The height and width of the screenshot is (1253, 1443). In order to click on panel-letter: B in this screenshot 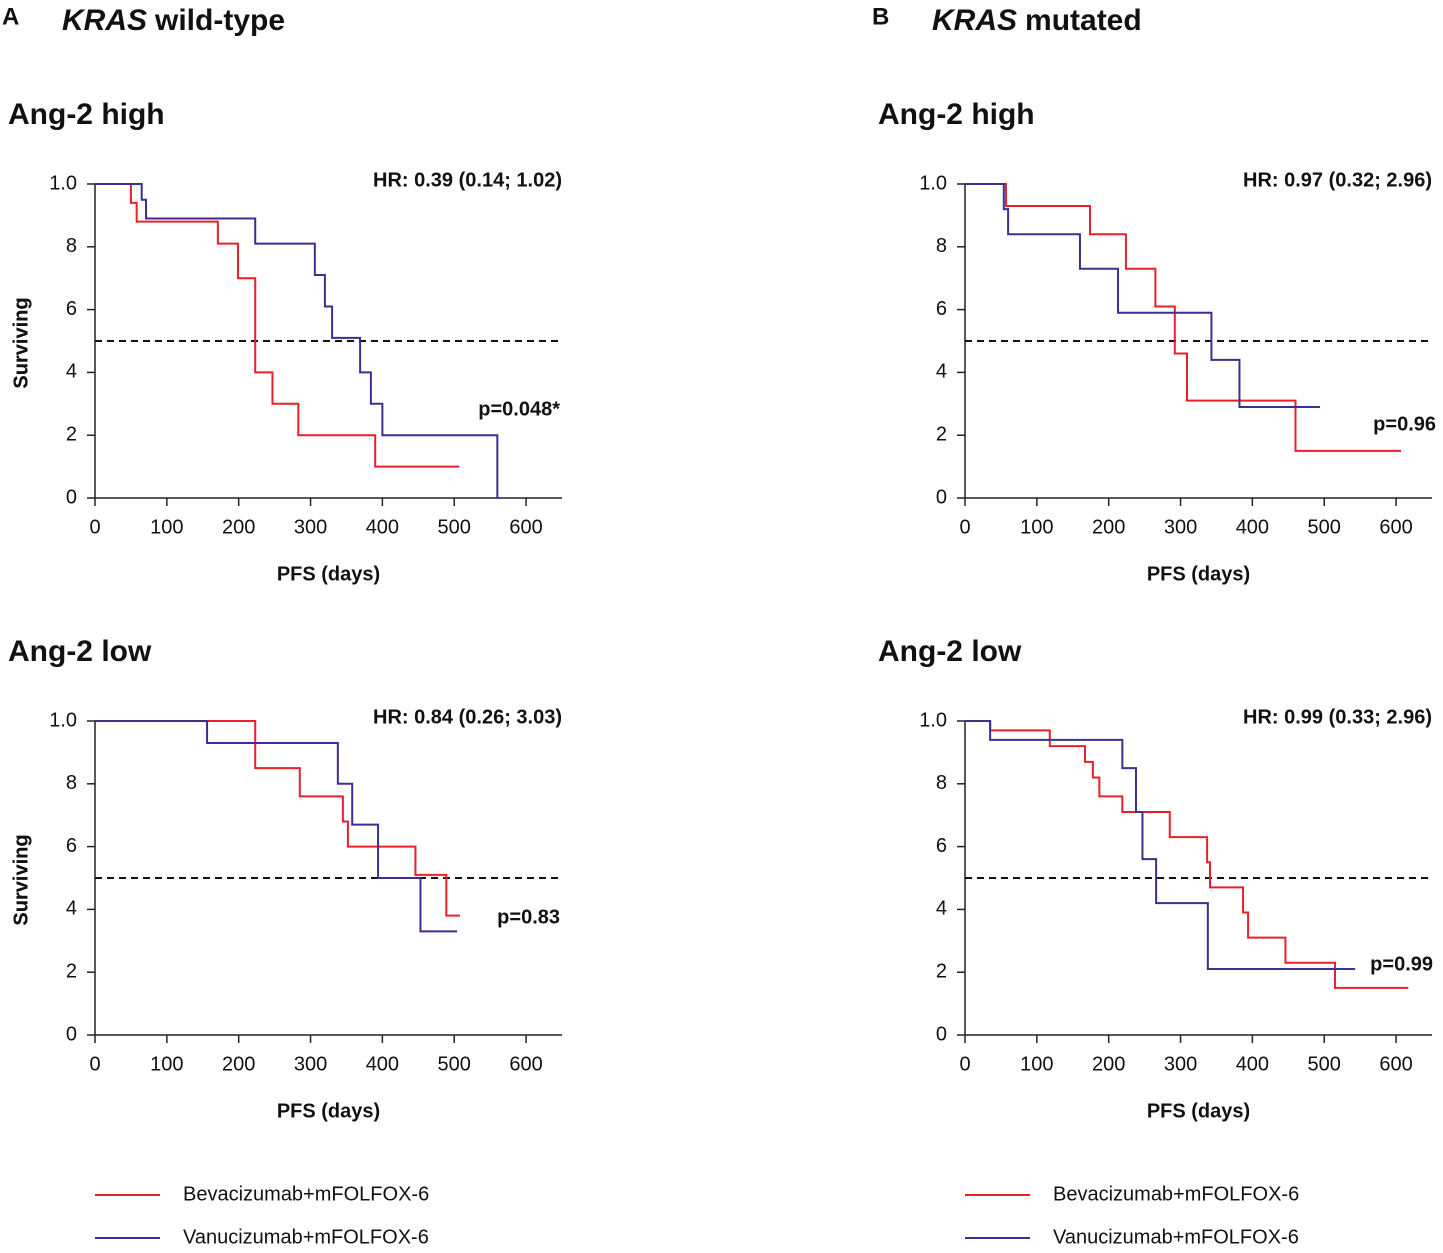, I will do `click(880, 16)`.